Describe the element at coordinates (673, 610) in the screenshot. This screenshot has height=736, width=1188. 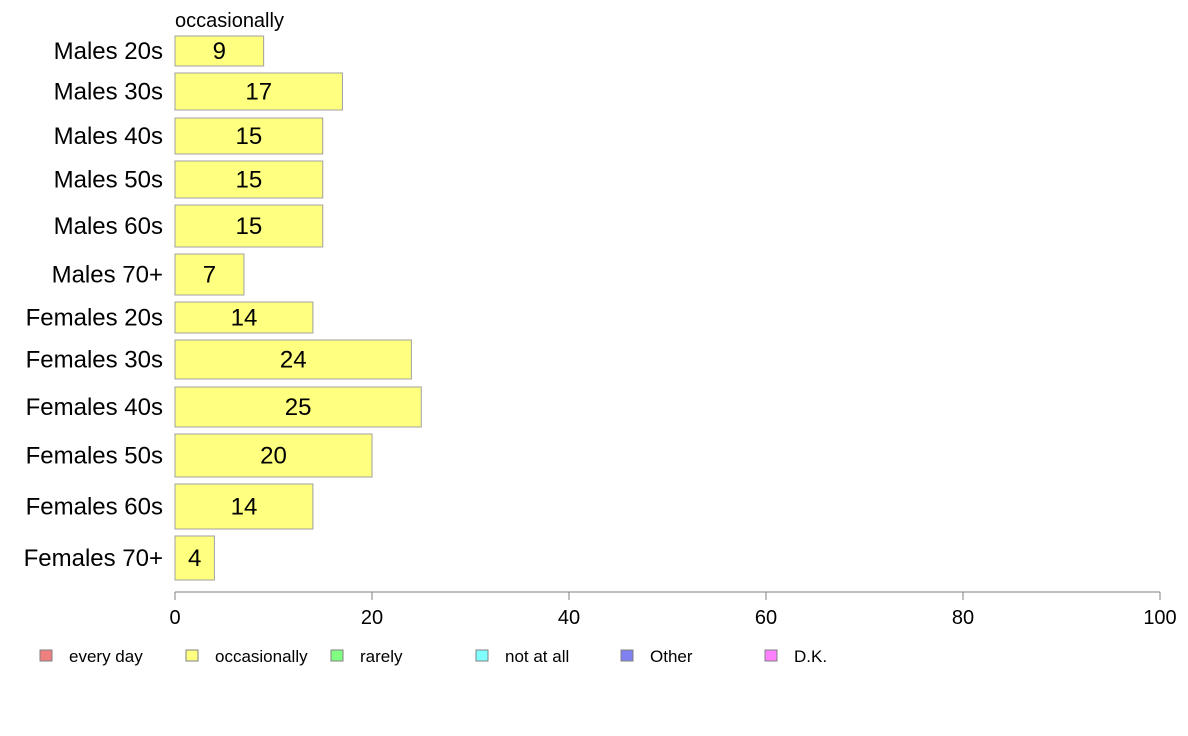
I see `x-axis: 0 20 40 60 80 100` at that location.